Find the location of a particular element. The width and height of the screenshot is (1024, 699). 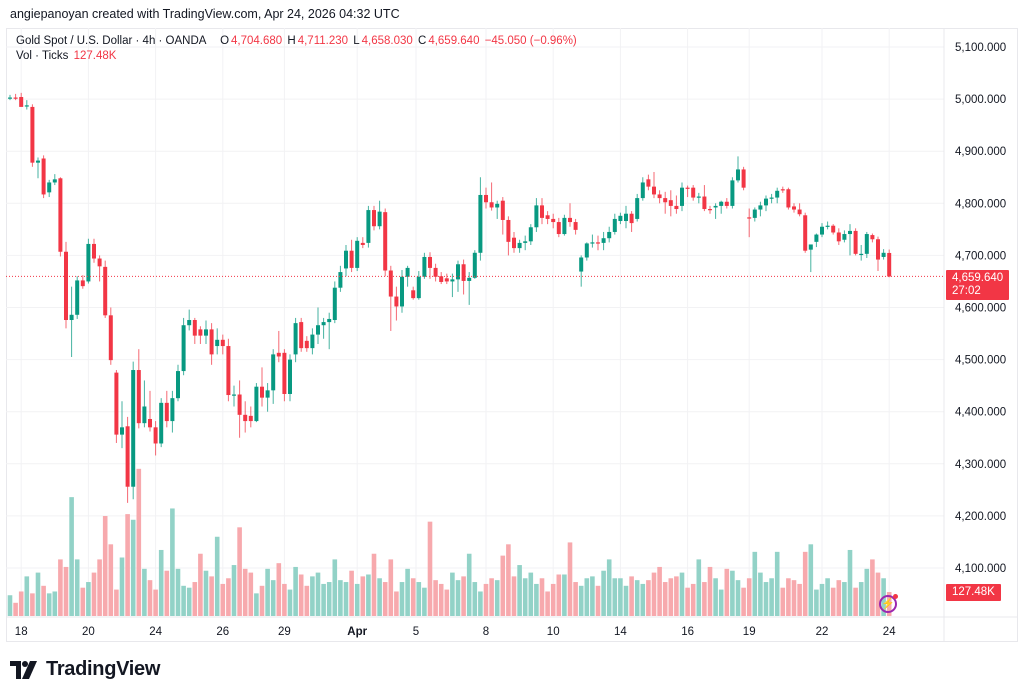

close-label: C is located at coordinates (422, 41).